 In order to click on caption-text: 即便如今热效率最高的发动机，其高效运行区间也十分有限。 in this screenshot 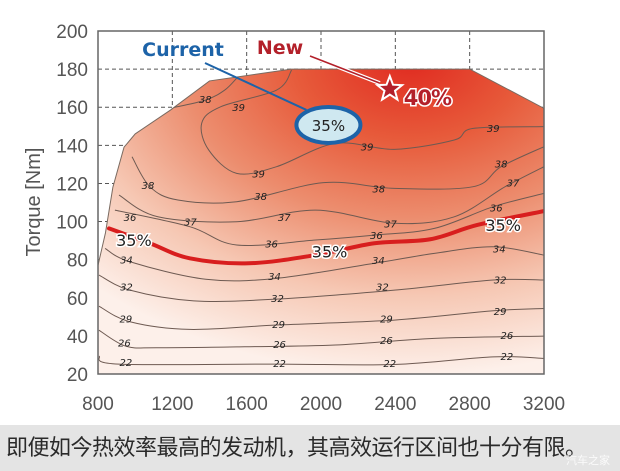, I will do `click(296, 448)`.